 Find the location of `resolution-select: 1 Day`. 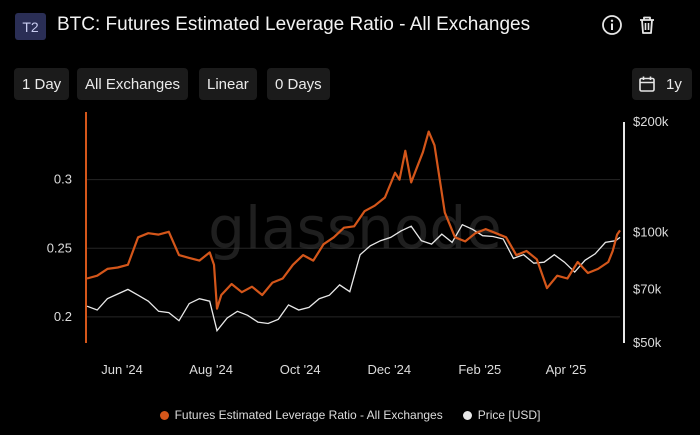

resolution-select: 1 Day is located at coordinates (42, 84).